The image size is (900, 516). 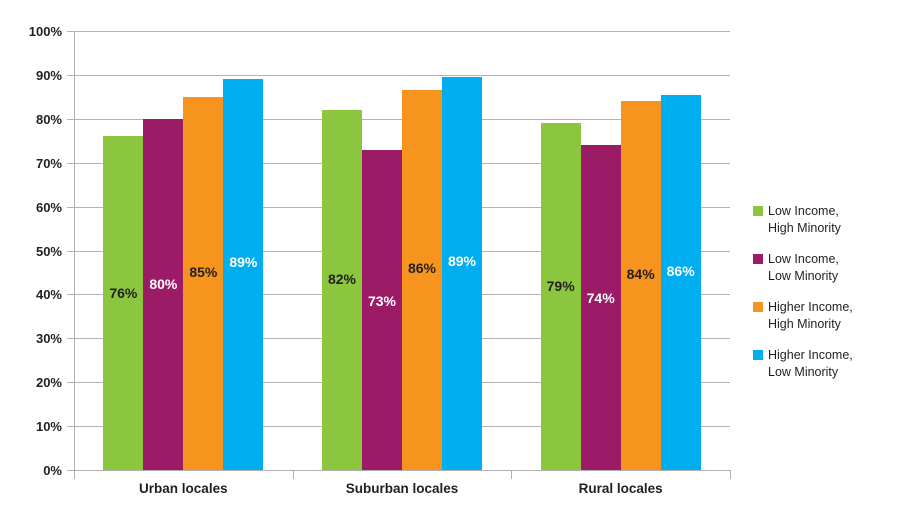 What do you see at coordinates (620, 488) in the screenshot?
I see `x-axis-category-label: Rural locales` at bounding box center [620, 488].